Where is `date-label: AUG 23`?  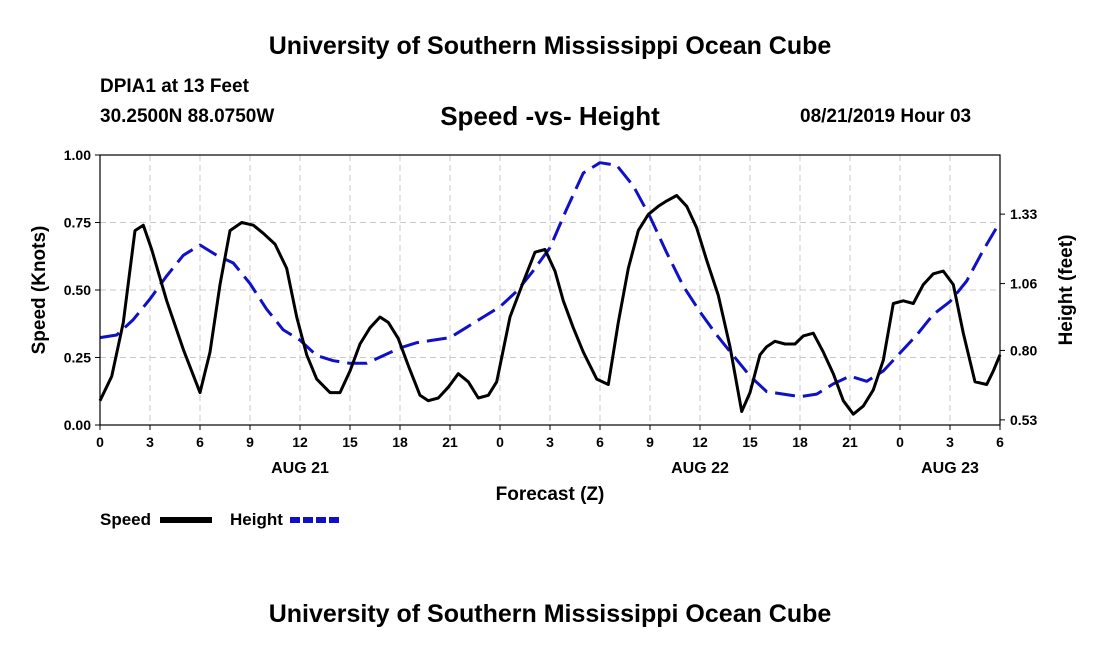
date-label: AUG 23 is located at coordinates (950, 468).